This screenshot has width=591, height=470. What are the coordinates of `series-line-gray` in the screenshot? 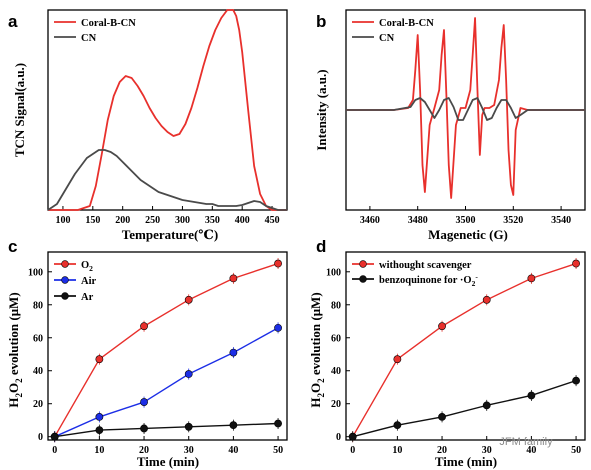 It's located at (465, 109).